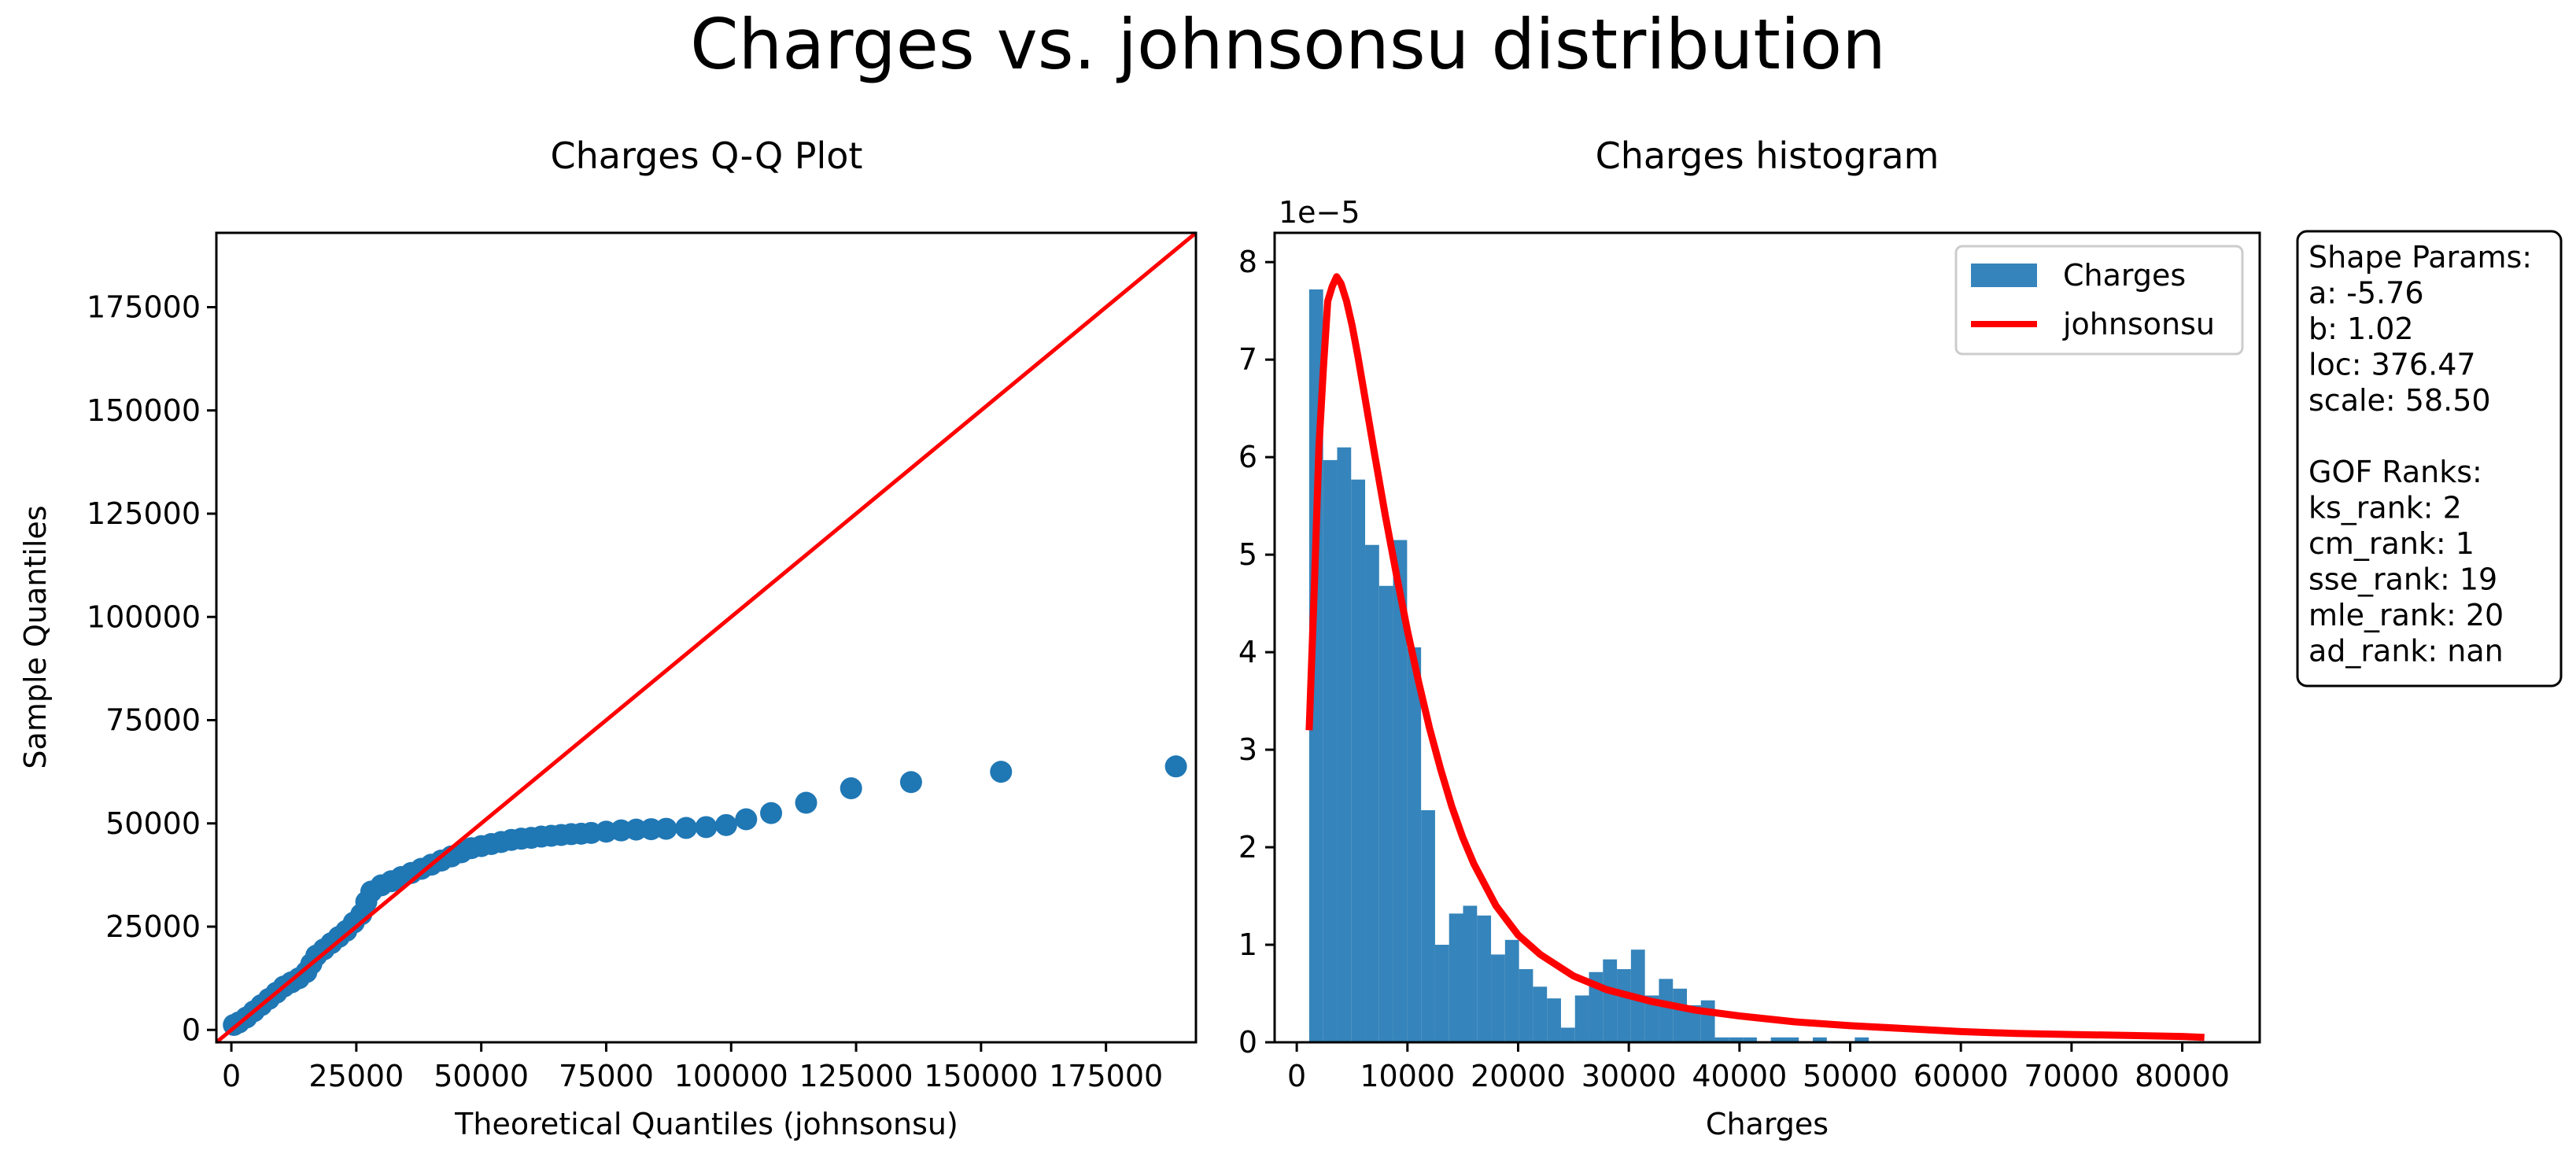 The height and width of the screenshot is (1165, 2576). I want to click on qq-x-tick-label: 25000, so click(356, 1076).